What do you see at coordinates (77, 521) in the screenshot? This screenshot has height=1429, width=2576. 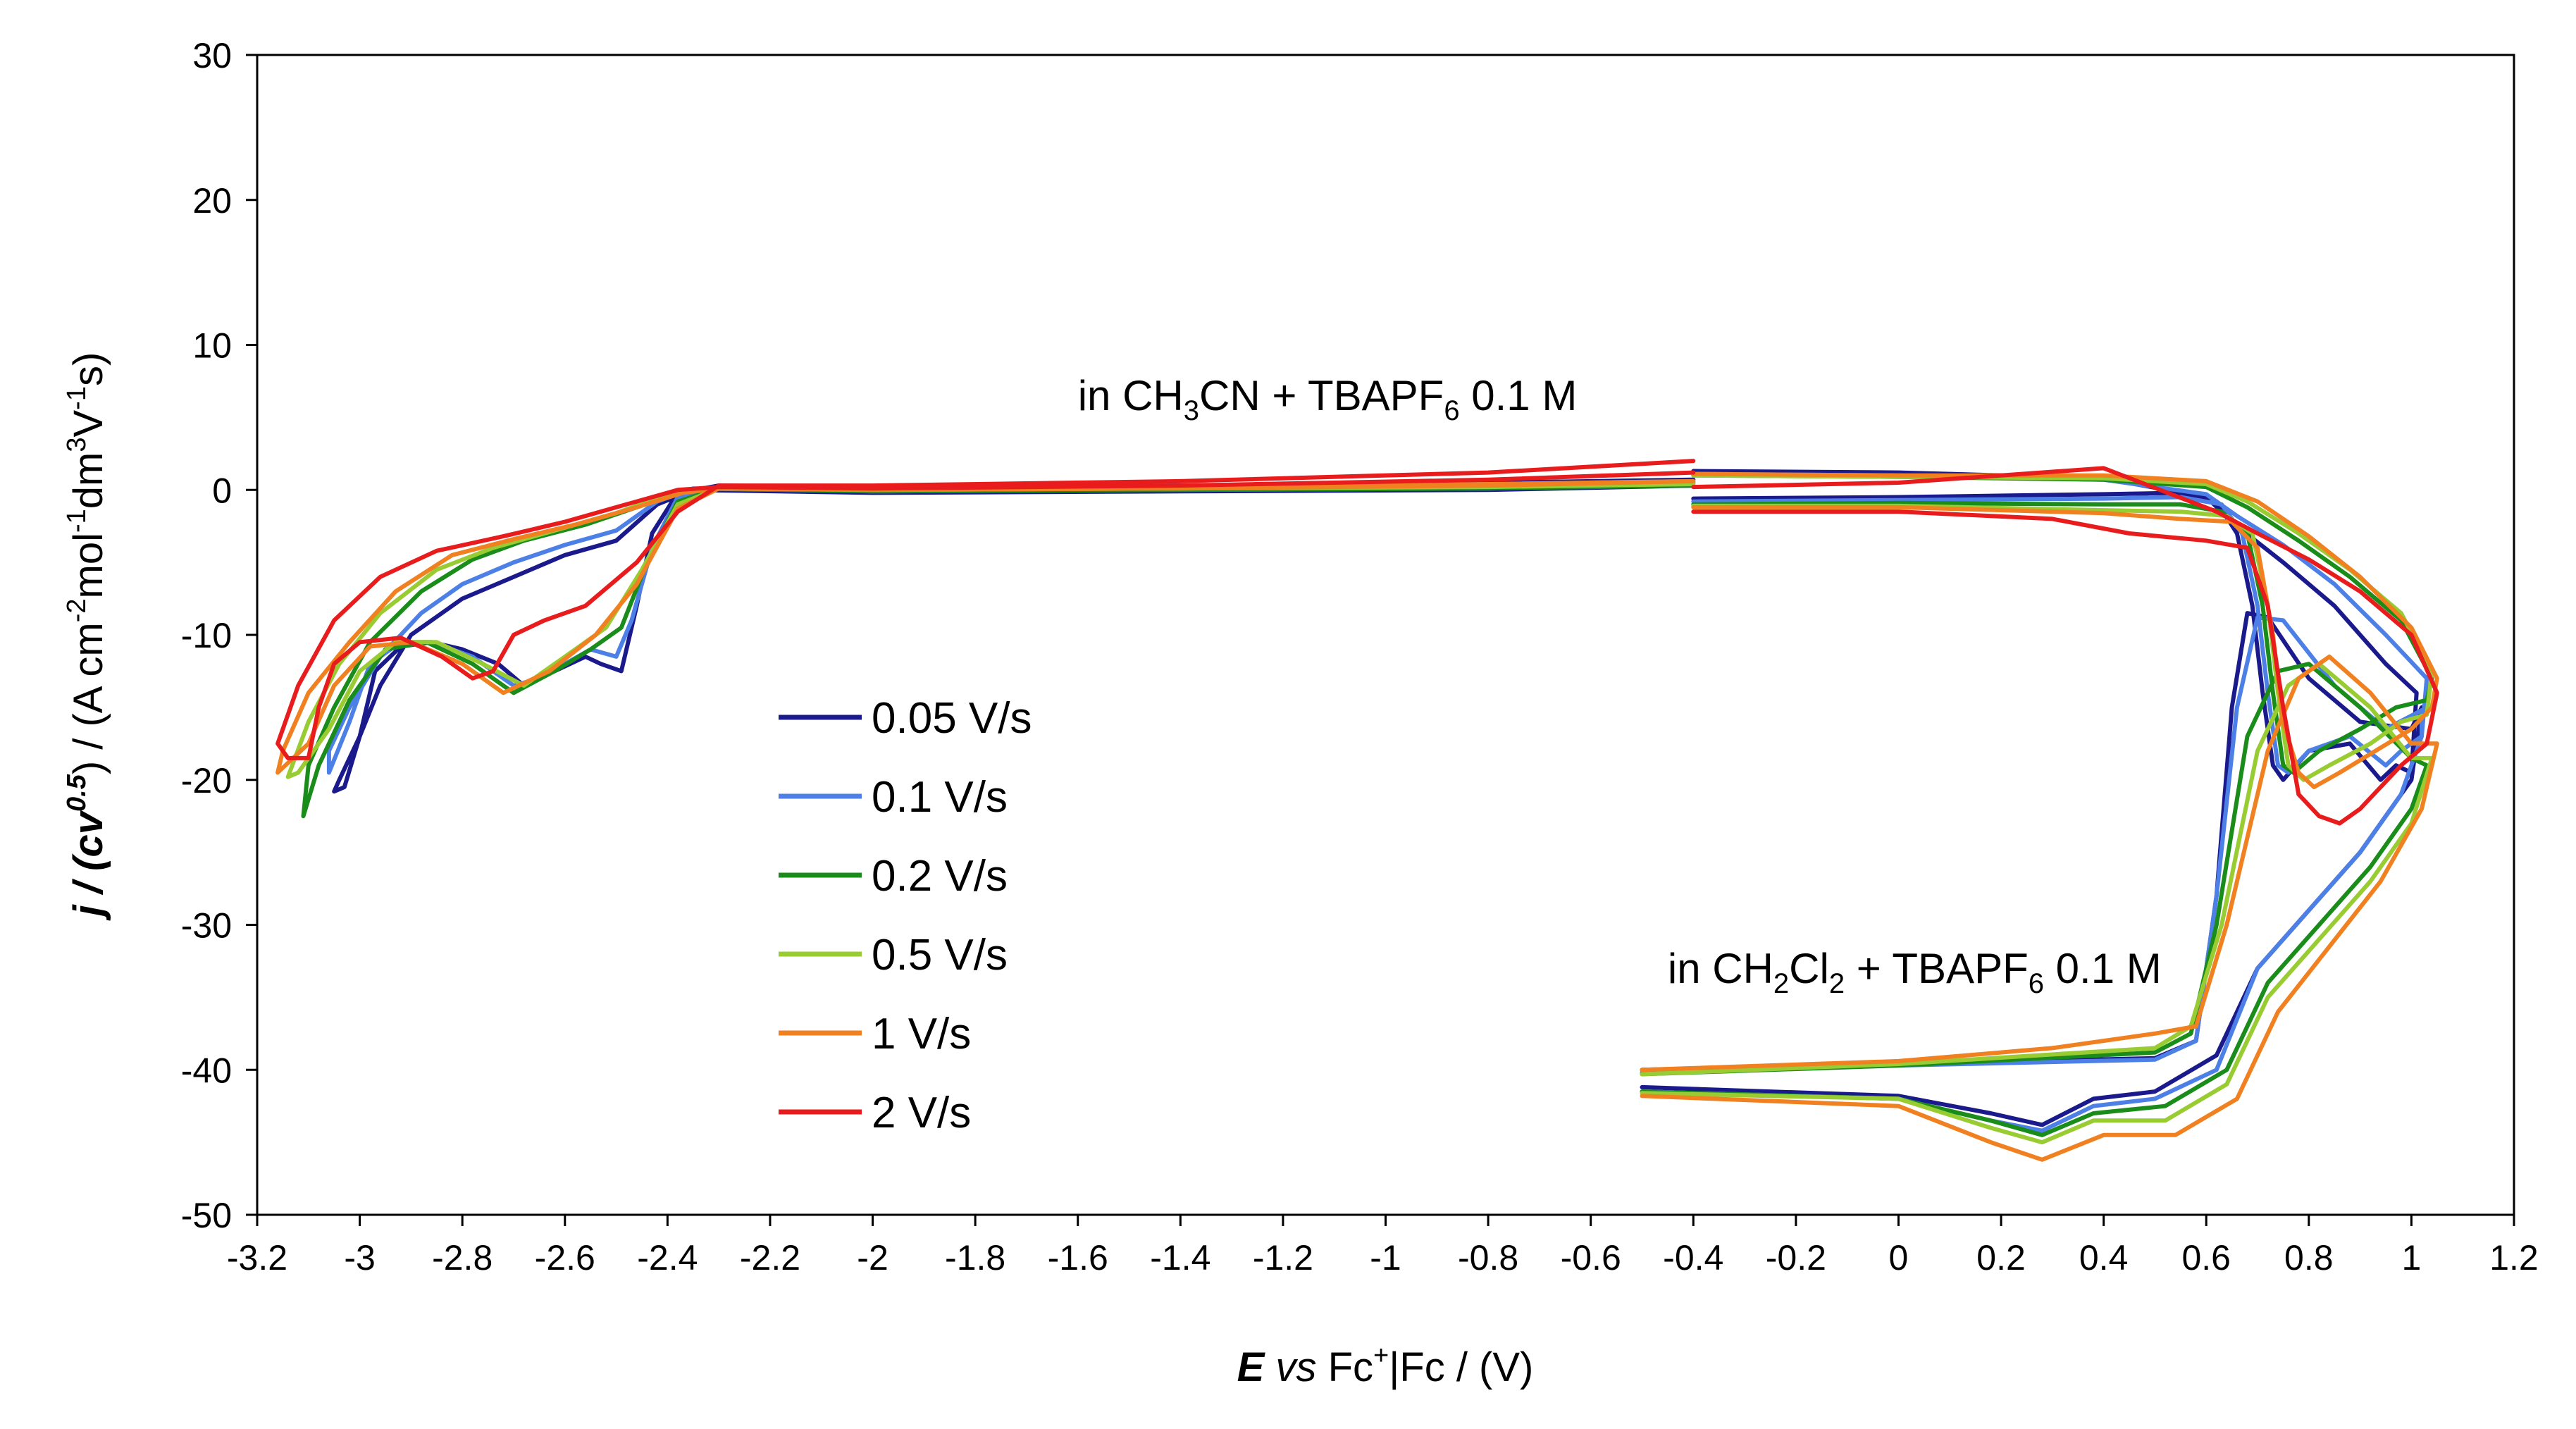 I see `y-axis-exp2: -1` at bounding box center [77, 521].